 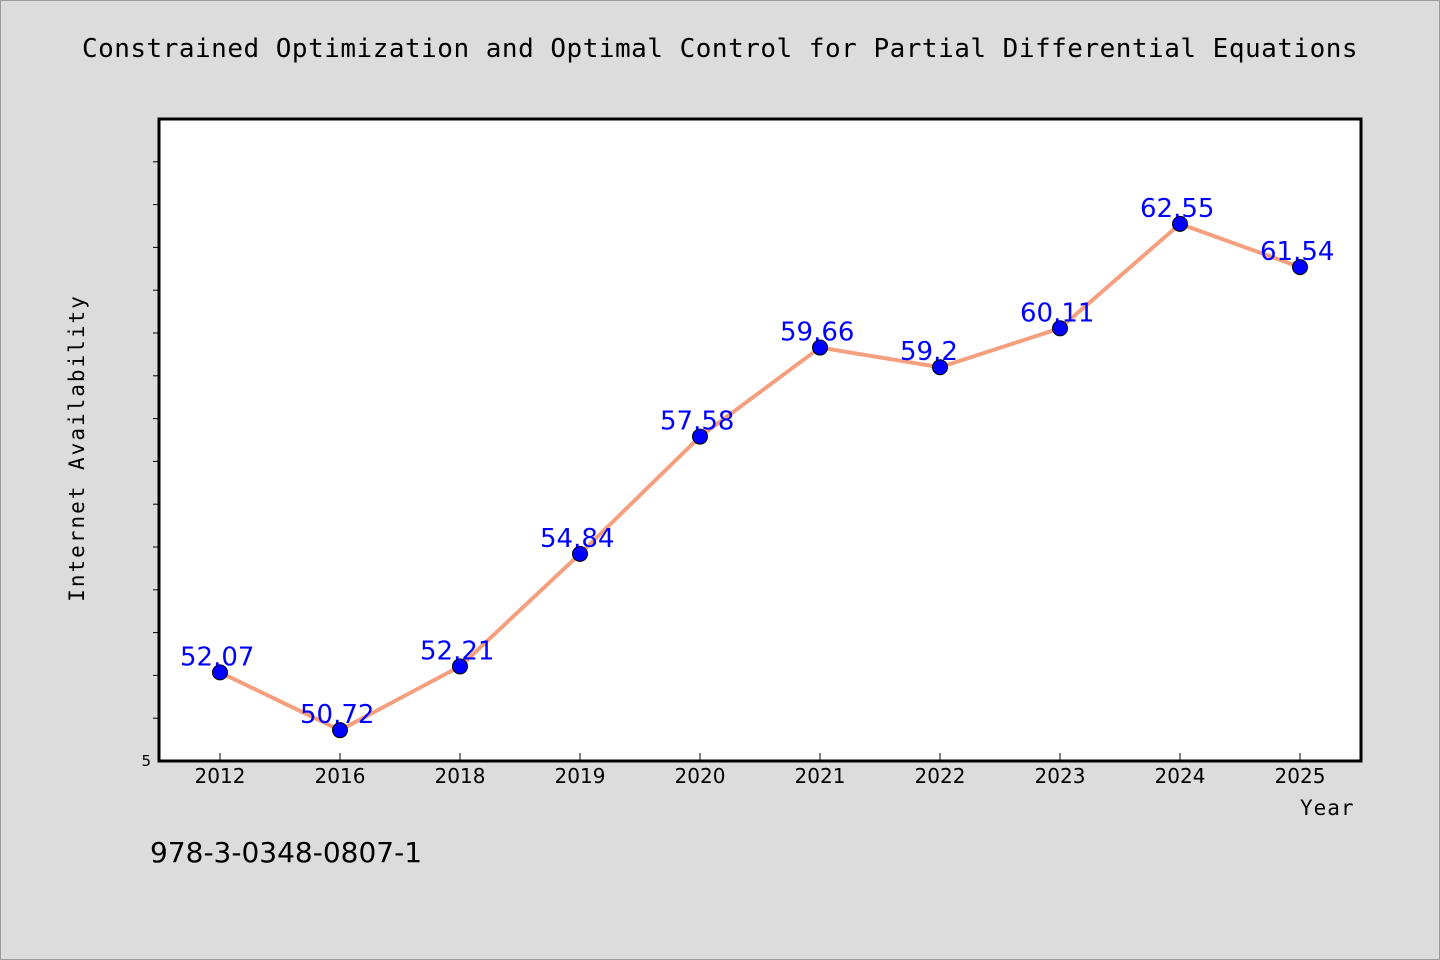 What do you see at coordinates (577, 539) in the screenshot?
I see `data-label: 54.84` at bounding box center [577, 539].